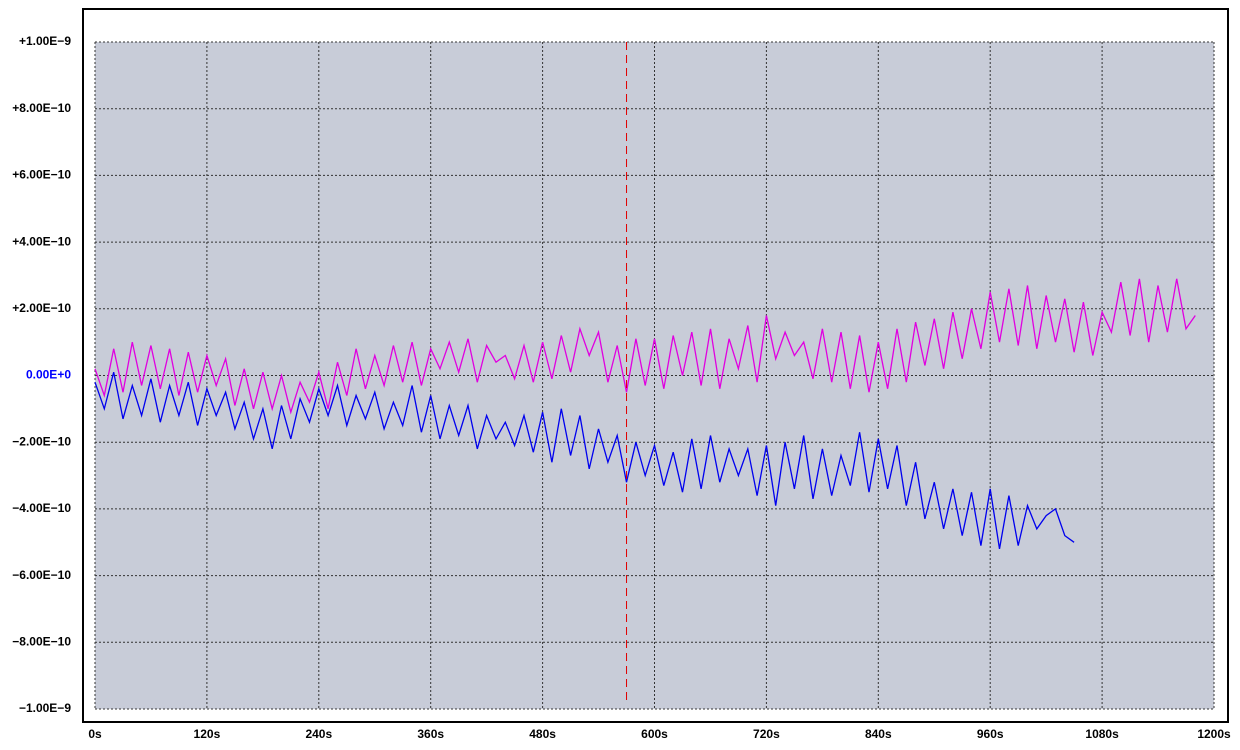  Describe the element at coordinates (1102, 734) in the screenshot. I see `x-tick-label: 1080s` at that location.